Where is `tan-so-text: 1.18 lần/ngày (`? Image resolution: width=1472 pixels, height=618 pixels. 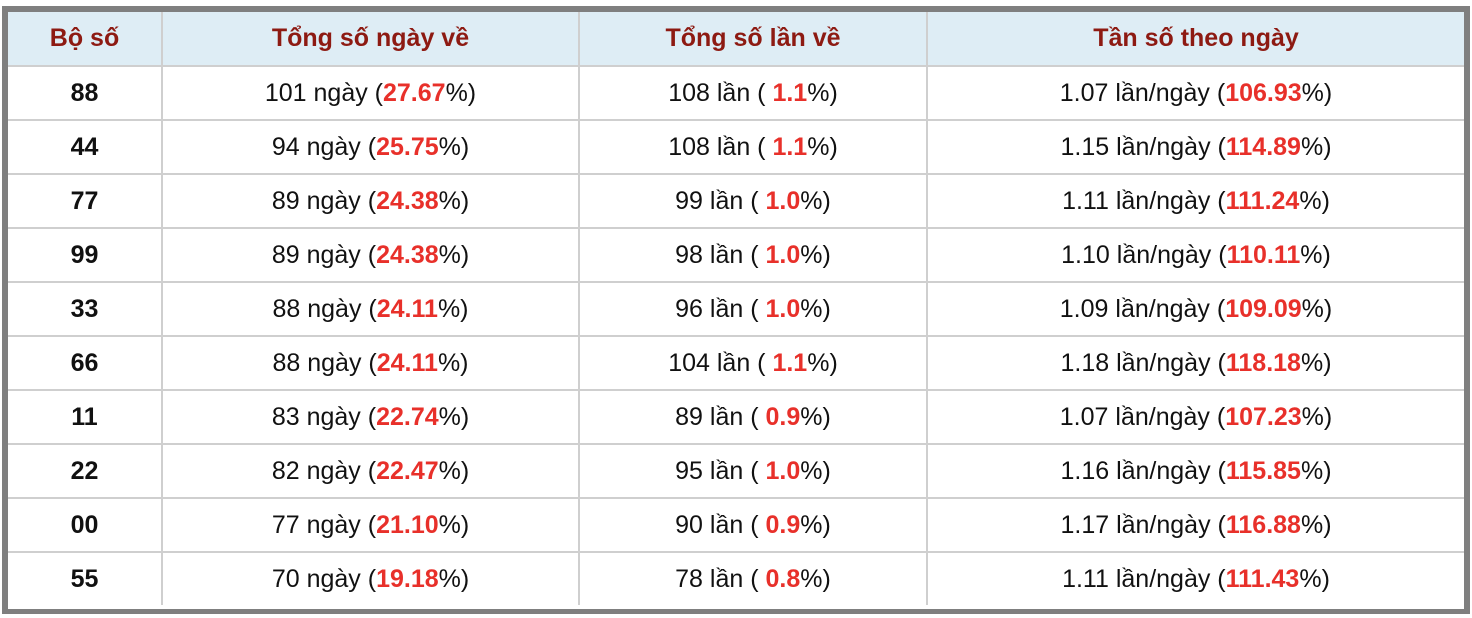
tan-so-text: 1.18 lần/ngày ( is located at coordinates (1143, 362).